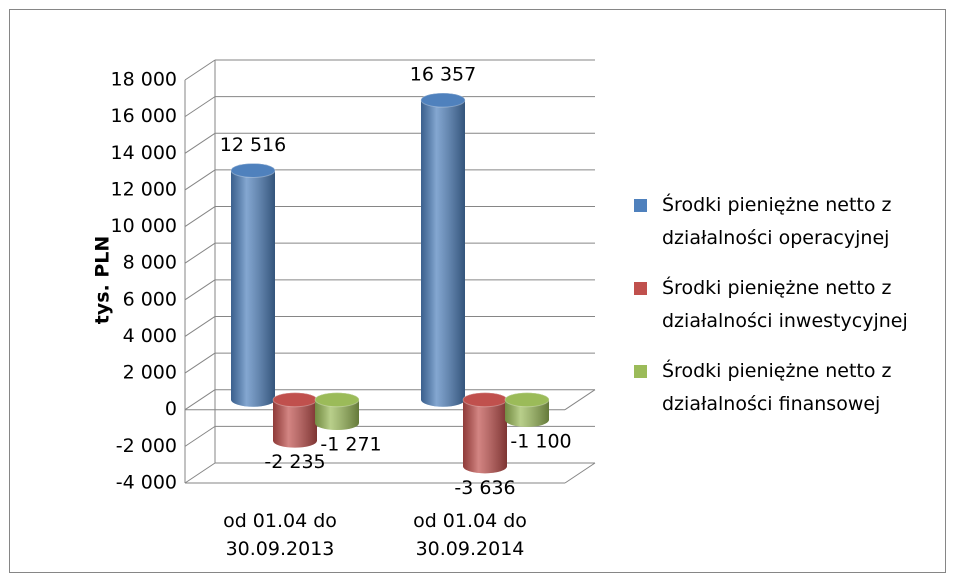  What do you see at coordinates (150, 263) in the screenshot?
I see `y-tick-label: 8 000` at bounding box center [150, 263].